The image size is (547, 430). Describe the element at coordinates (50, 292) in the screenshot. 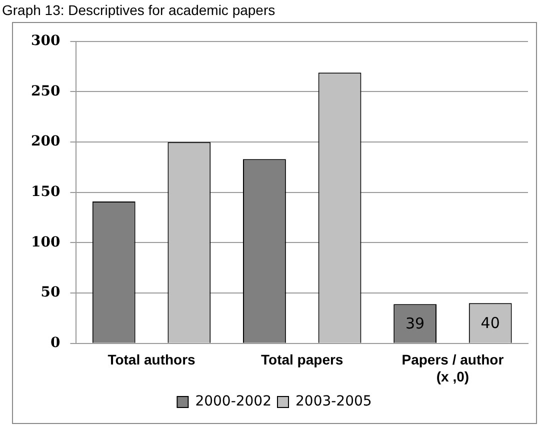

I see `y-tick-label: 50` at that location.